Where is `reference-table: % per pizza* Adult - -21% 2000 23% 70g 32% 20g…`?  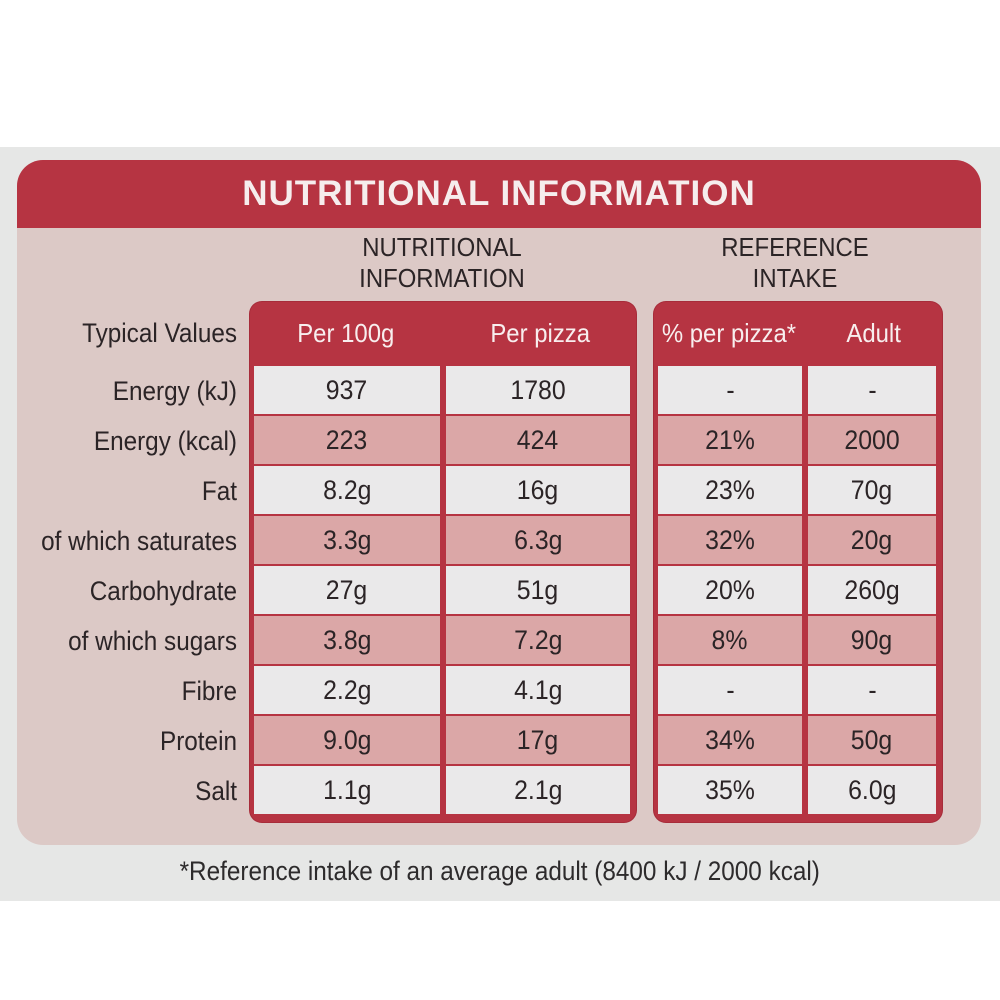 reference-table: % per pizza* Adult - -21% 2000 23% 70g 32% 20g… is located at coordinates (798, 562).